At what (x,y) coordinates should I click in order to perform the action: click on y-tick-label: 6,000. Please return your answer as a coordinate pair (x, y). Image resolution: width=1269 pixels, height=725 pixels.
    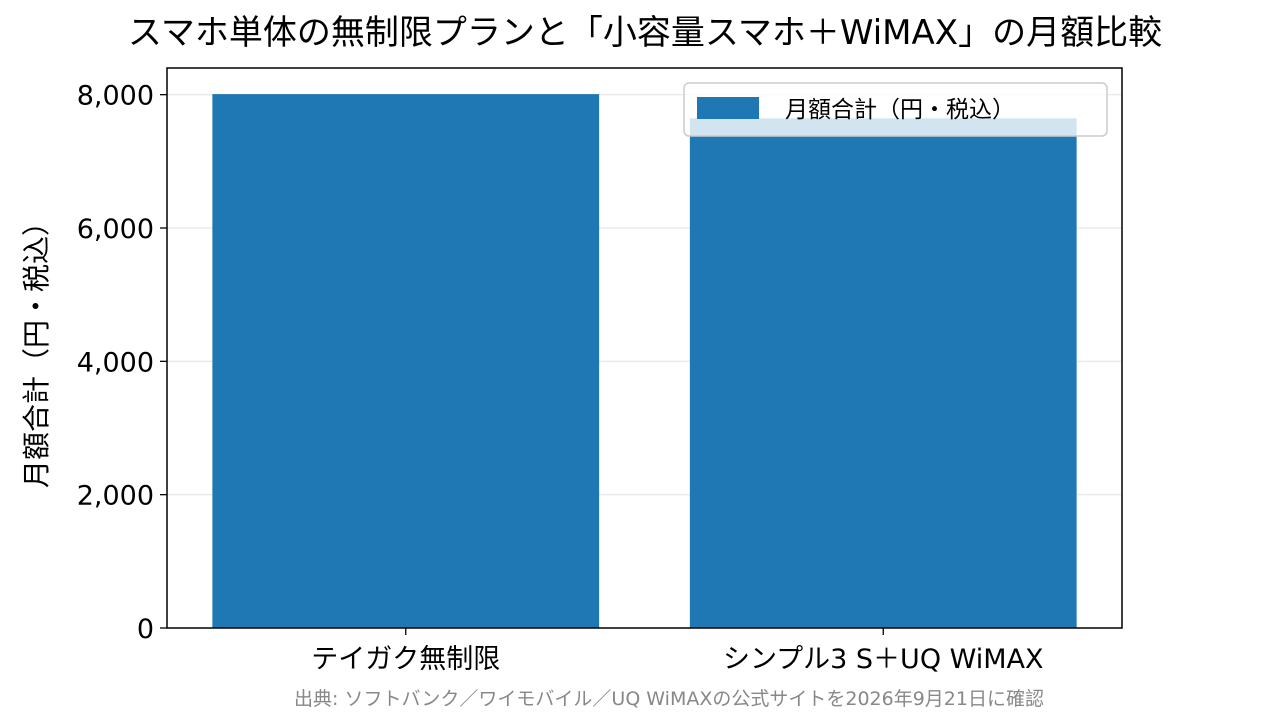
    Looking at the image, I should click on (115, 229).